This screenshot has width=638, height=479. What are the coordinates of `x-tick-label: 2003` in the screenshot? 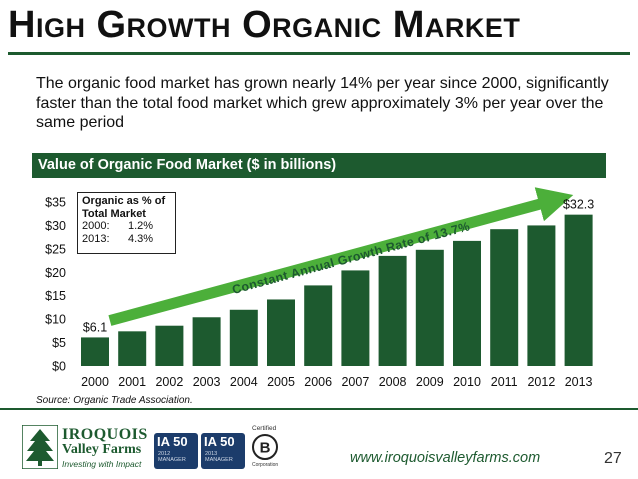 It's located at (207, 382).